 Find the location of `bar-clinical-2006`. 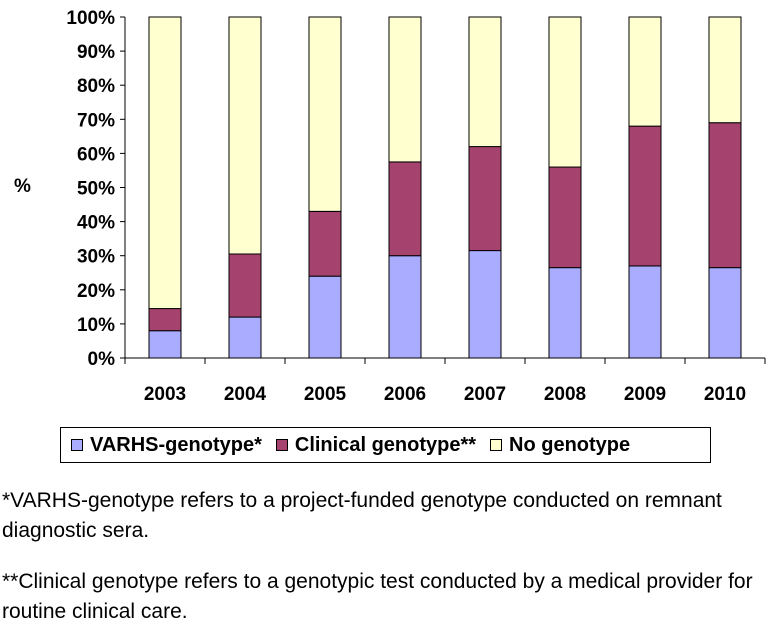

bar-clinical-2006 is located at coordinates (405, 209).